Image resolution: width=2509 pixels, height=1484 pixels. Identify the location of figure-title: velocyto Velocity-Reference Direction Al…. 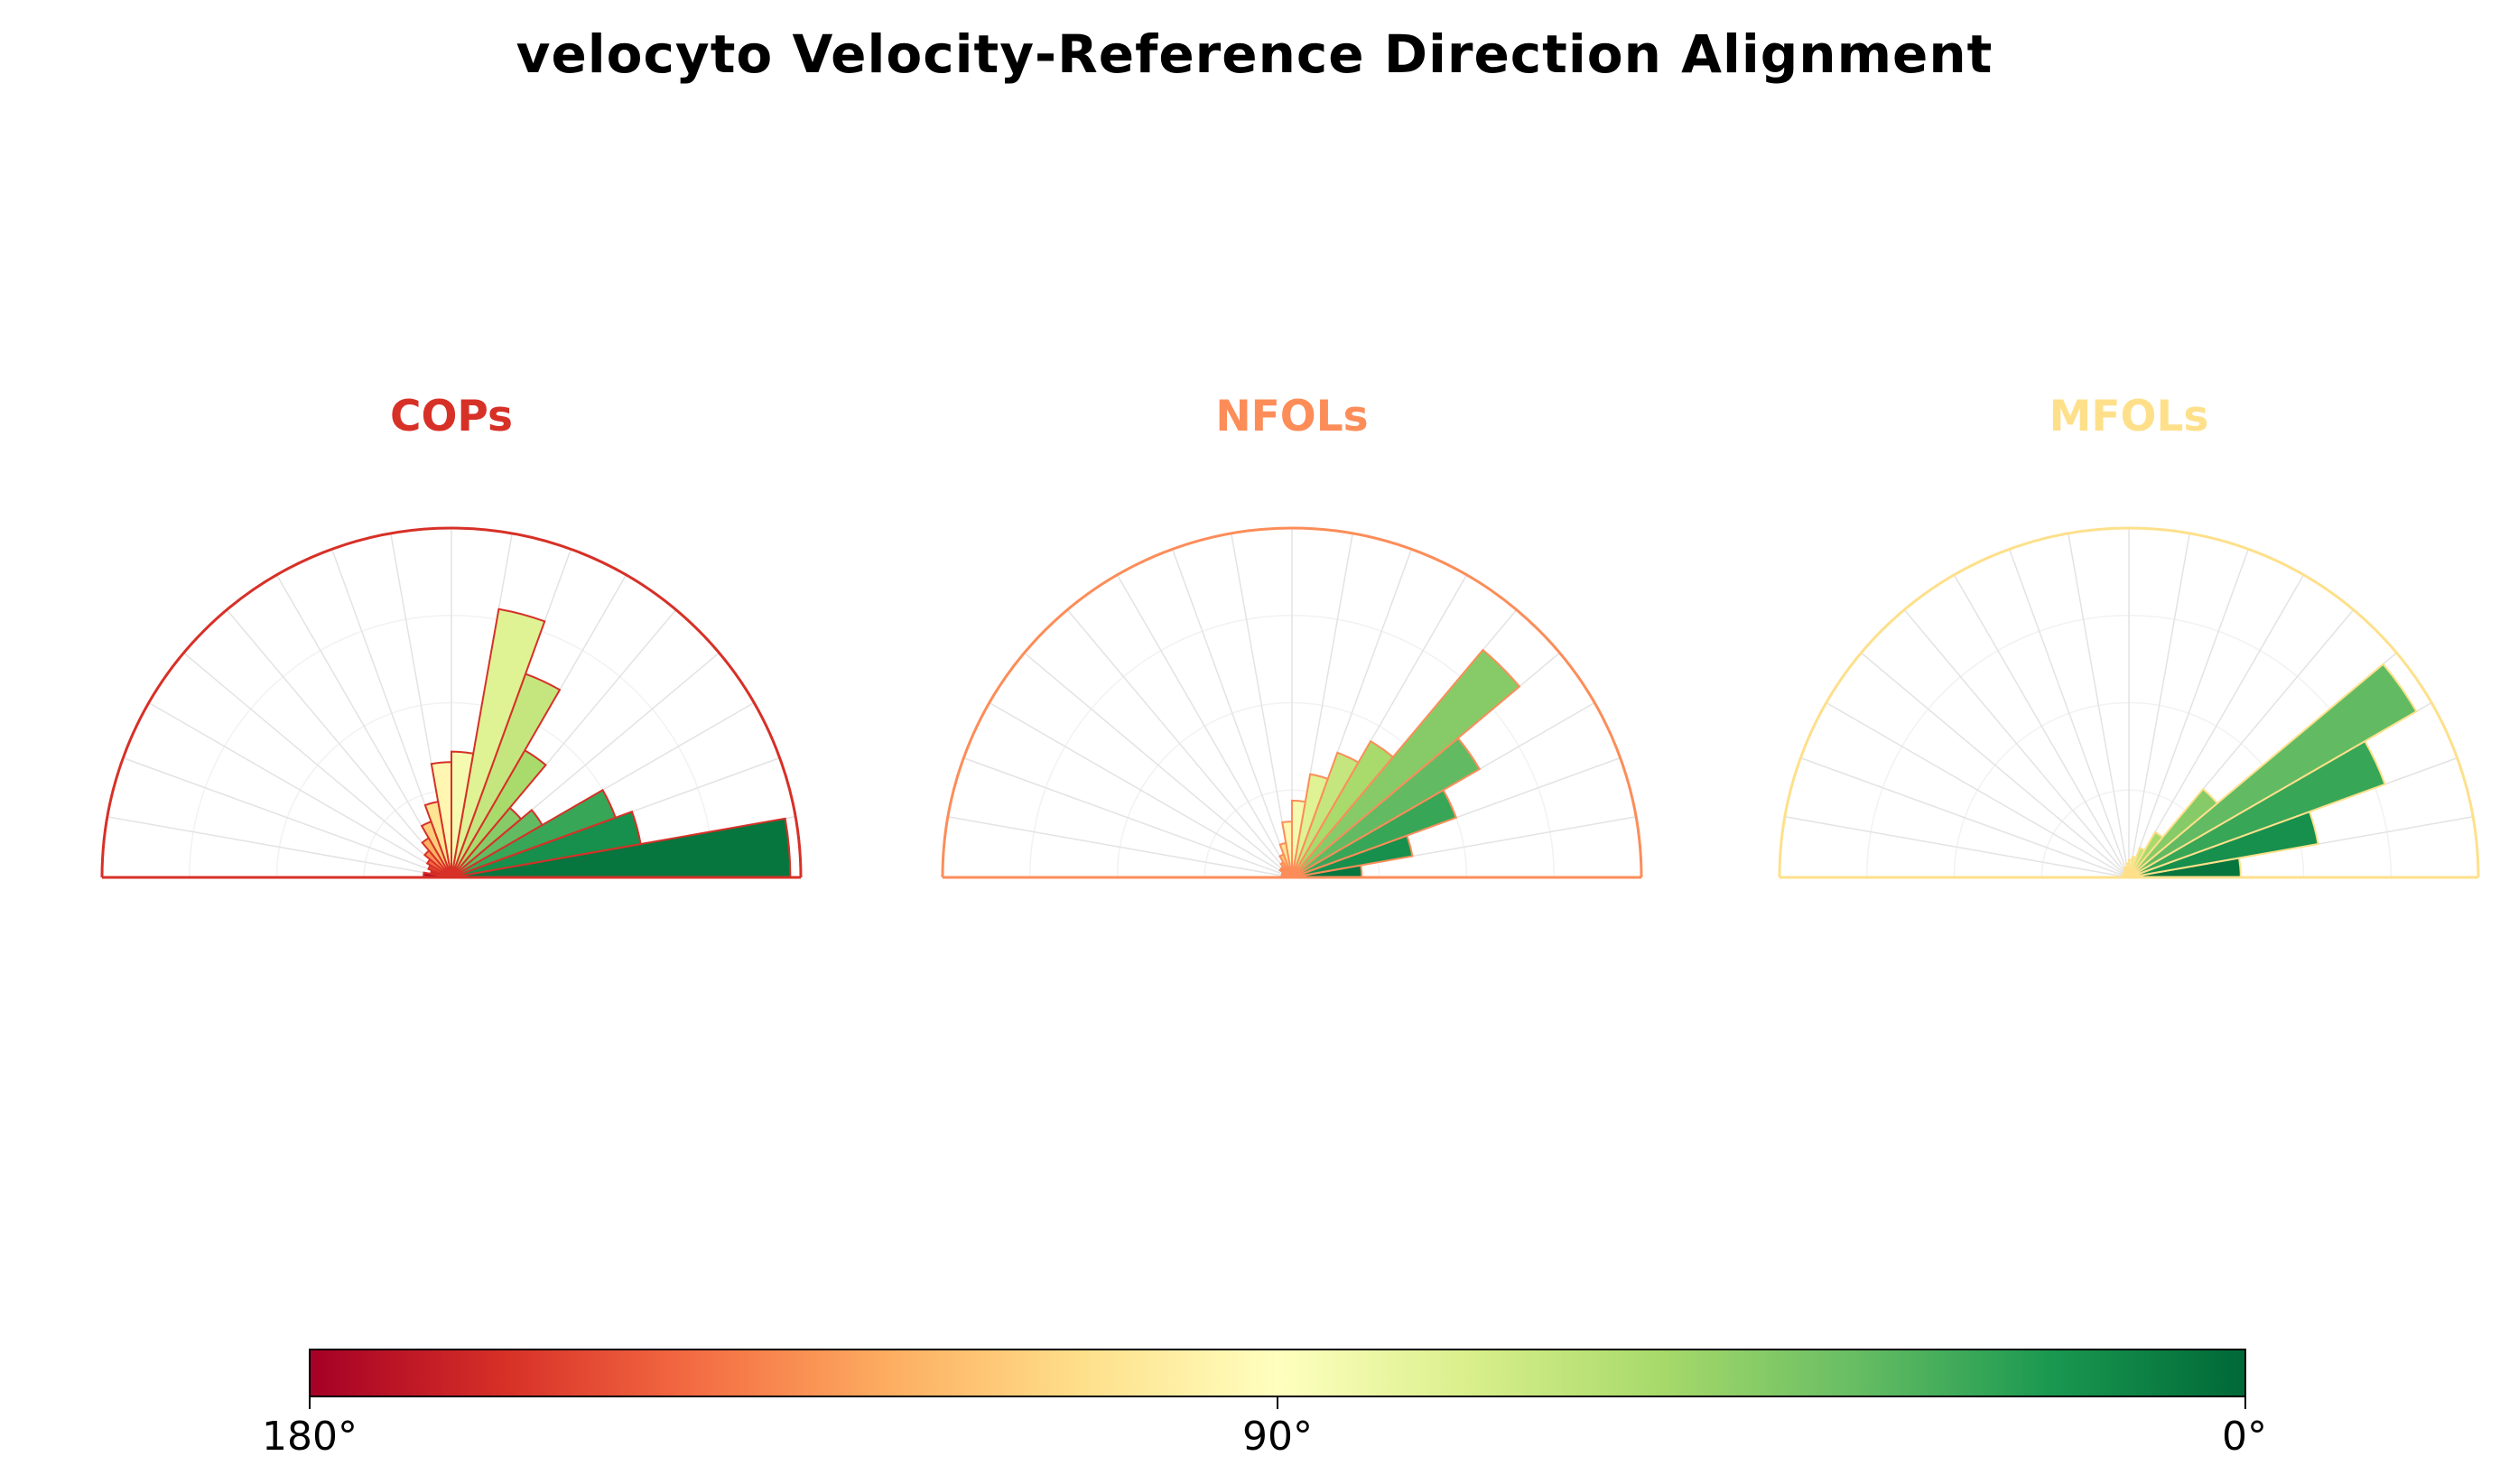
(1254, 54).